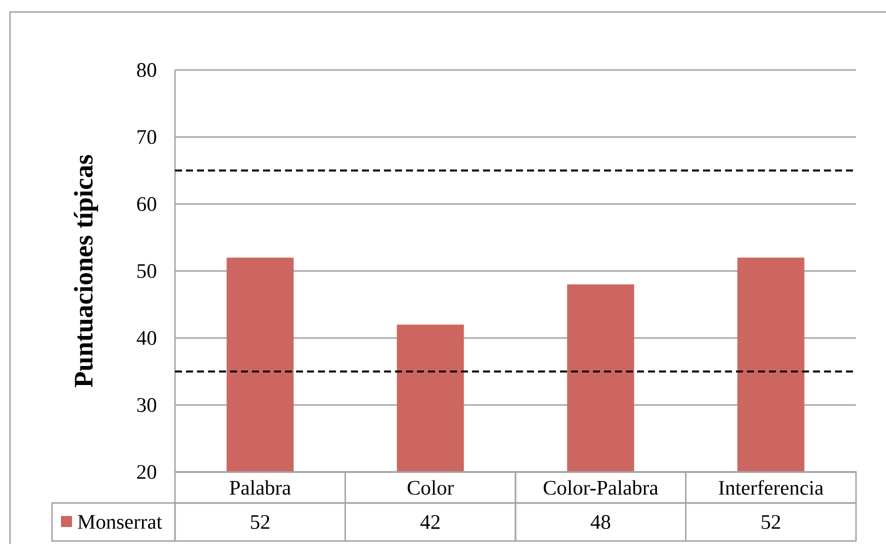  Describe the element at coordinates (430, 522) in the screenshot. I see `data-label: 42` at that location.